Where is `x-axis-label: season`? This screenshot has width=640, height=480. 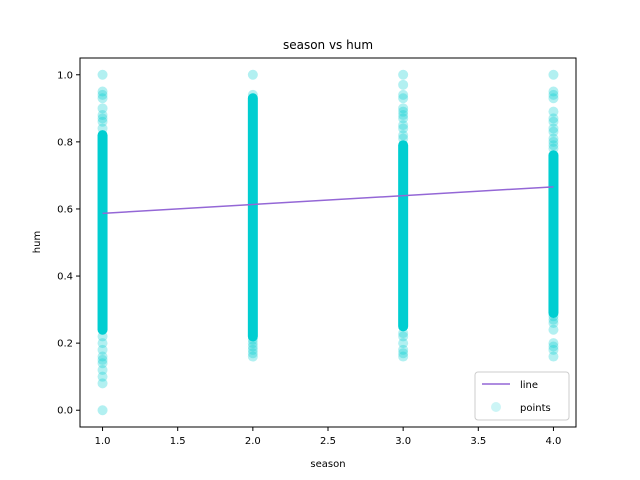 x-axis-label: season is located at coordinates (327, 464).